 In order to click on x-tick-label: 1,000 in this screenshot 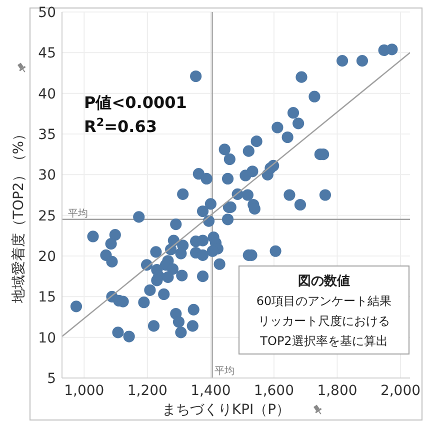, I will do `click(84, 391)`.